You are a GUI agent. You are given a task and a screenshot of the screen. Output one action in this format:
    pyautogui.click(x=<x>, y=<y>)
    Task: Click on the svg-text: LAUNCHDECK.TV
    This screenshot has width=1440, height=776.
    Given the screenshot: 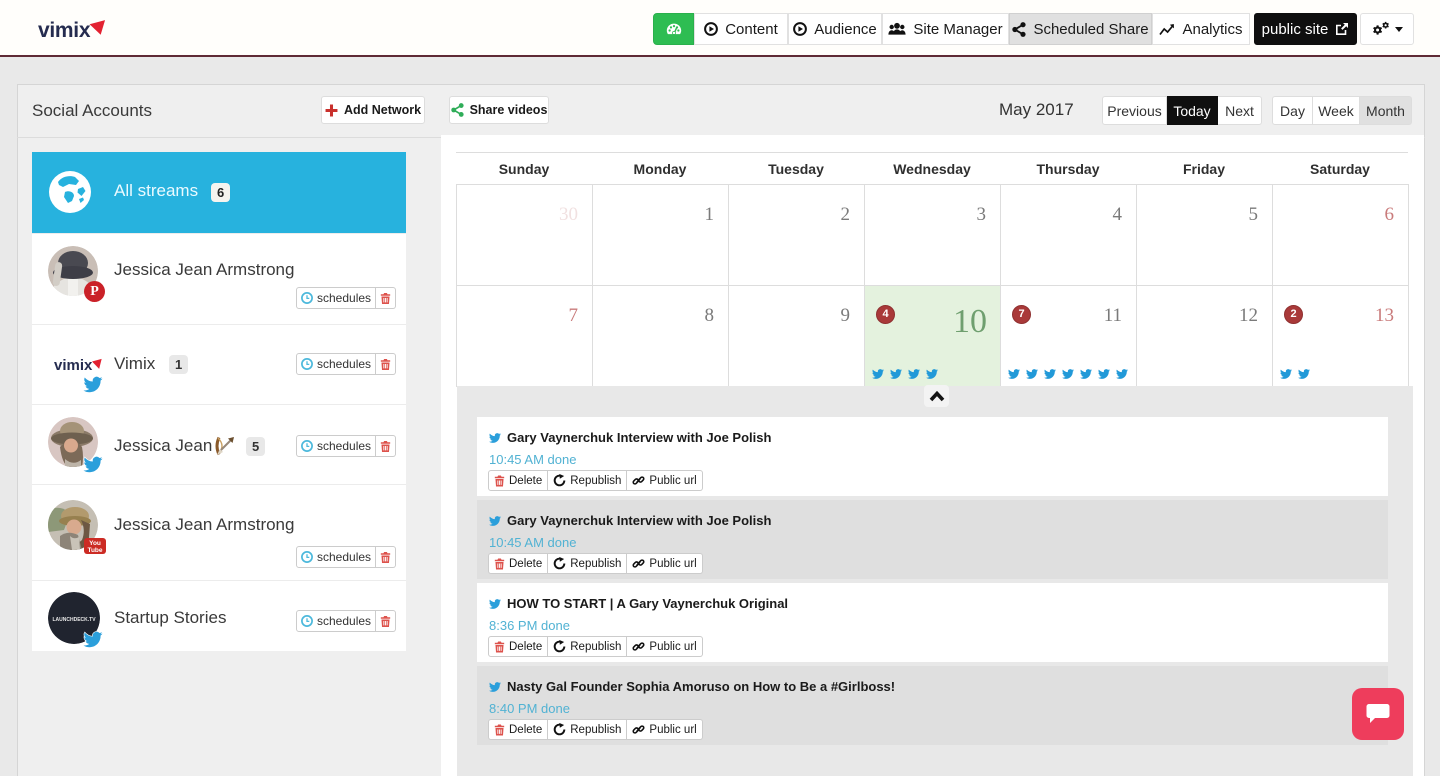 What is the action you would take?
    pyautogui.click(x=74, y=620)
    